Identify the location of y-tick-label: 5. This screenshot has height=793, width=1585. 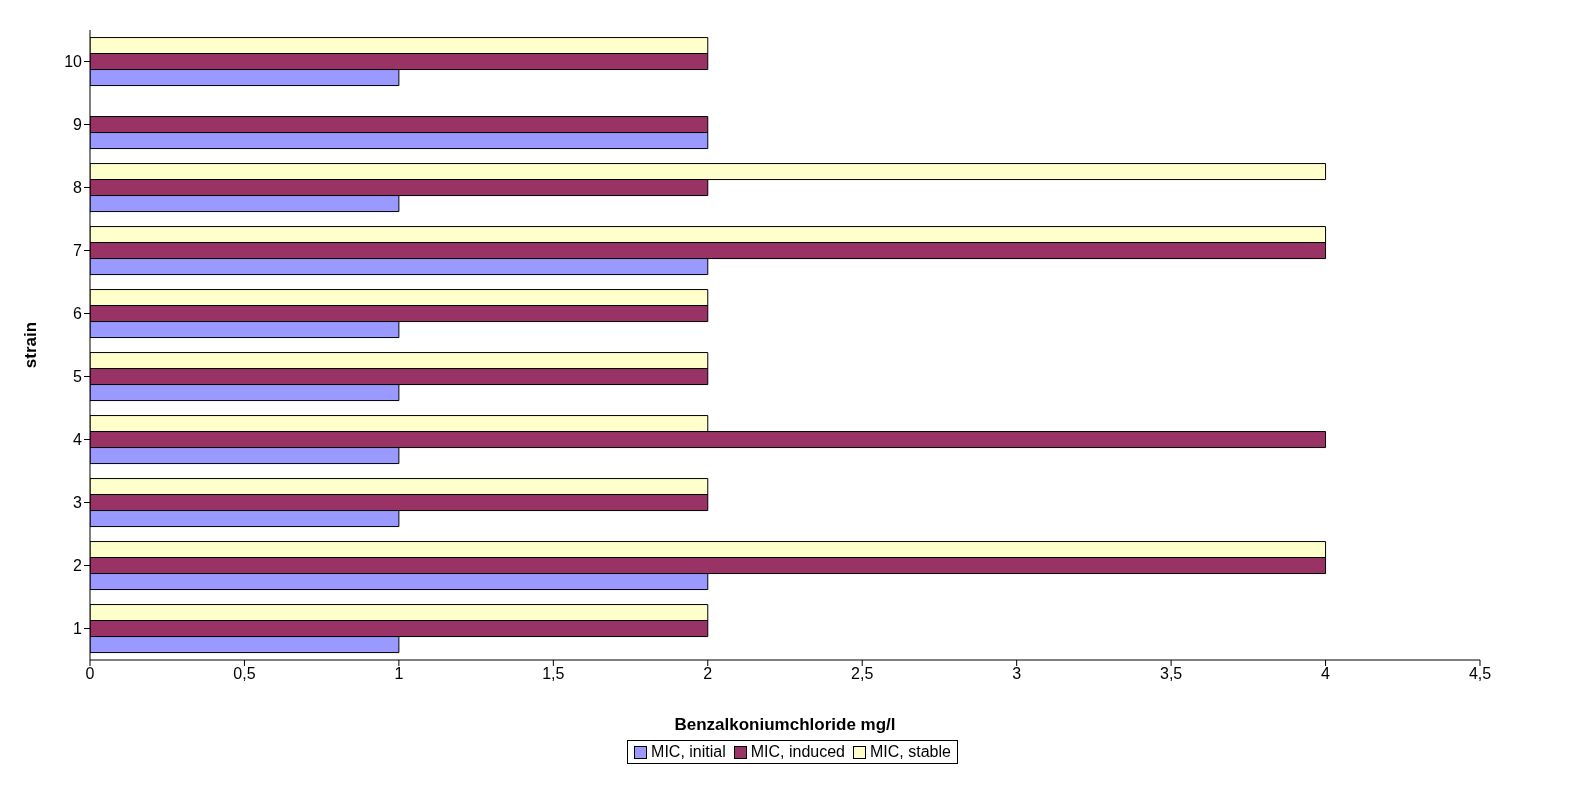
(78, 377).